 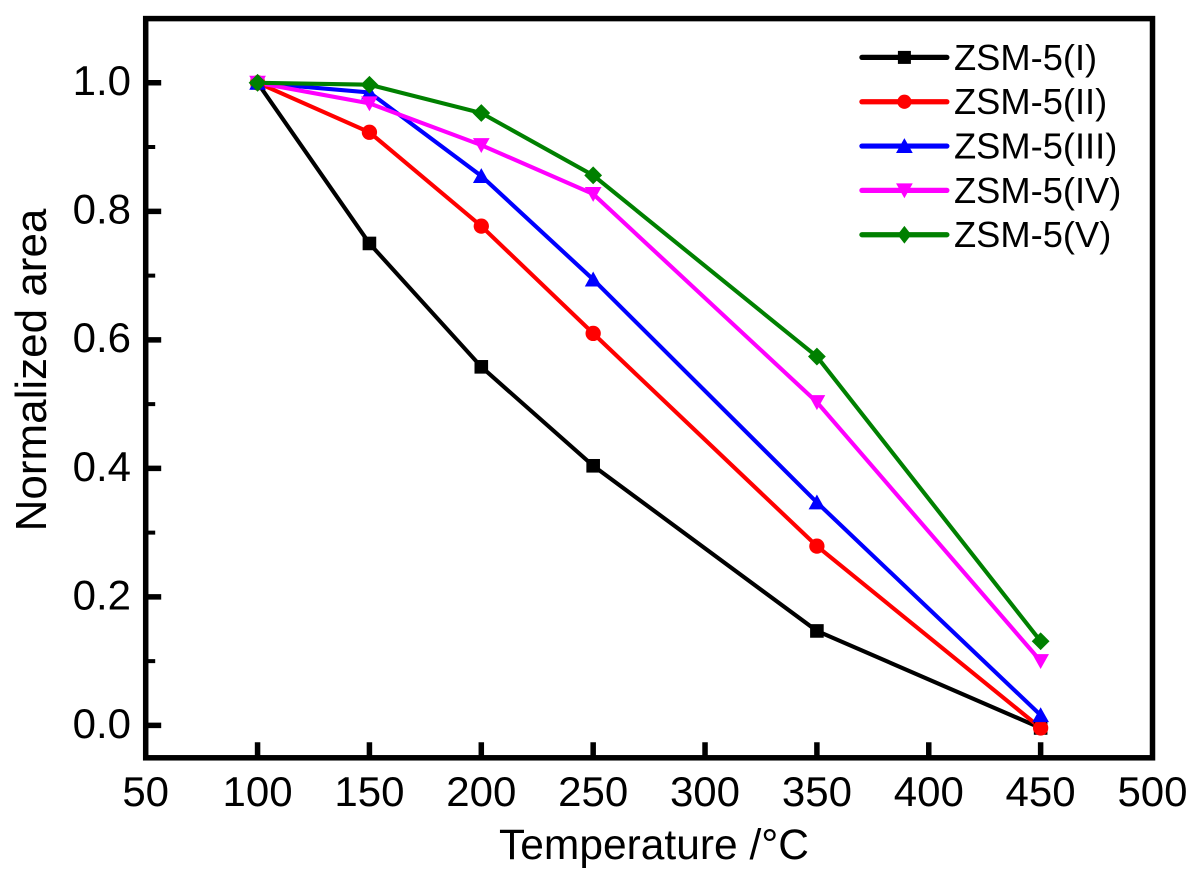 What do you see at coordinates (929, 791) in the screenshot?
I see `svg-text: 400` at bounding box center [929, 791].